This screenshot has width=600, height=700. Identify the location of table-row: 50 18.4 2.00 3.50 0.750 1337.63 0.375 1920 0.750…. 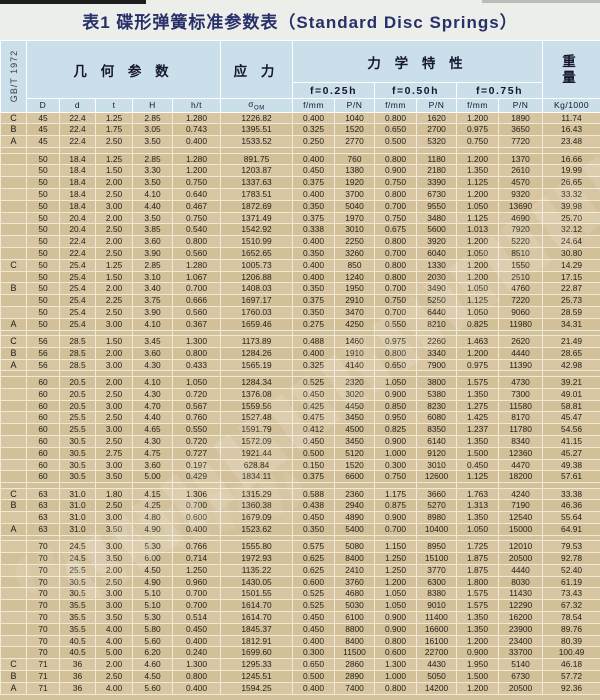
(300, 182).